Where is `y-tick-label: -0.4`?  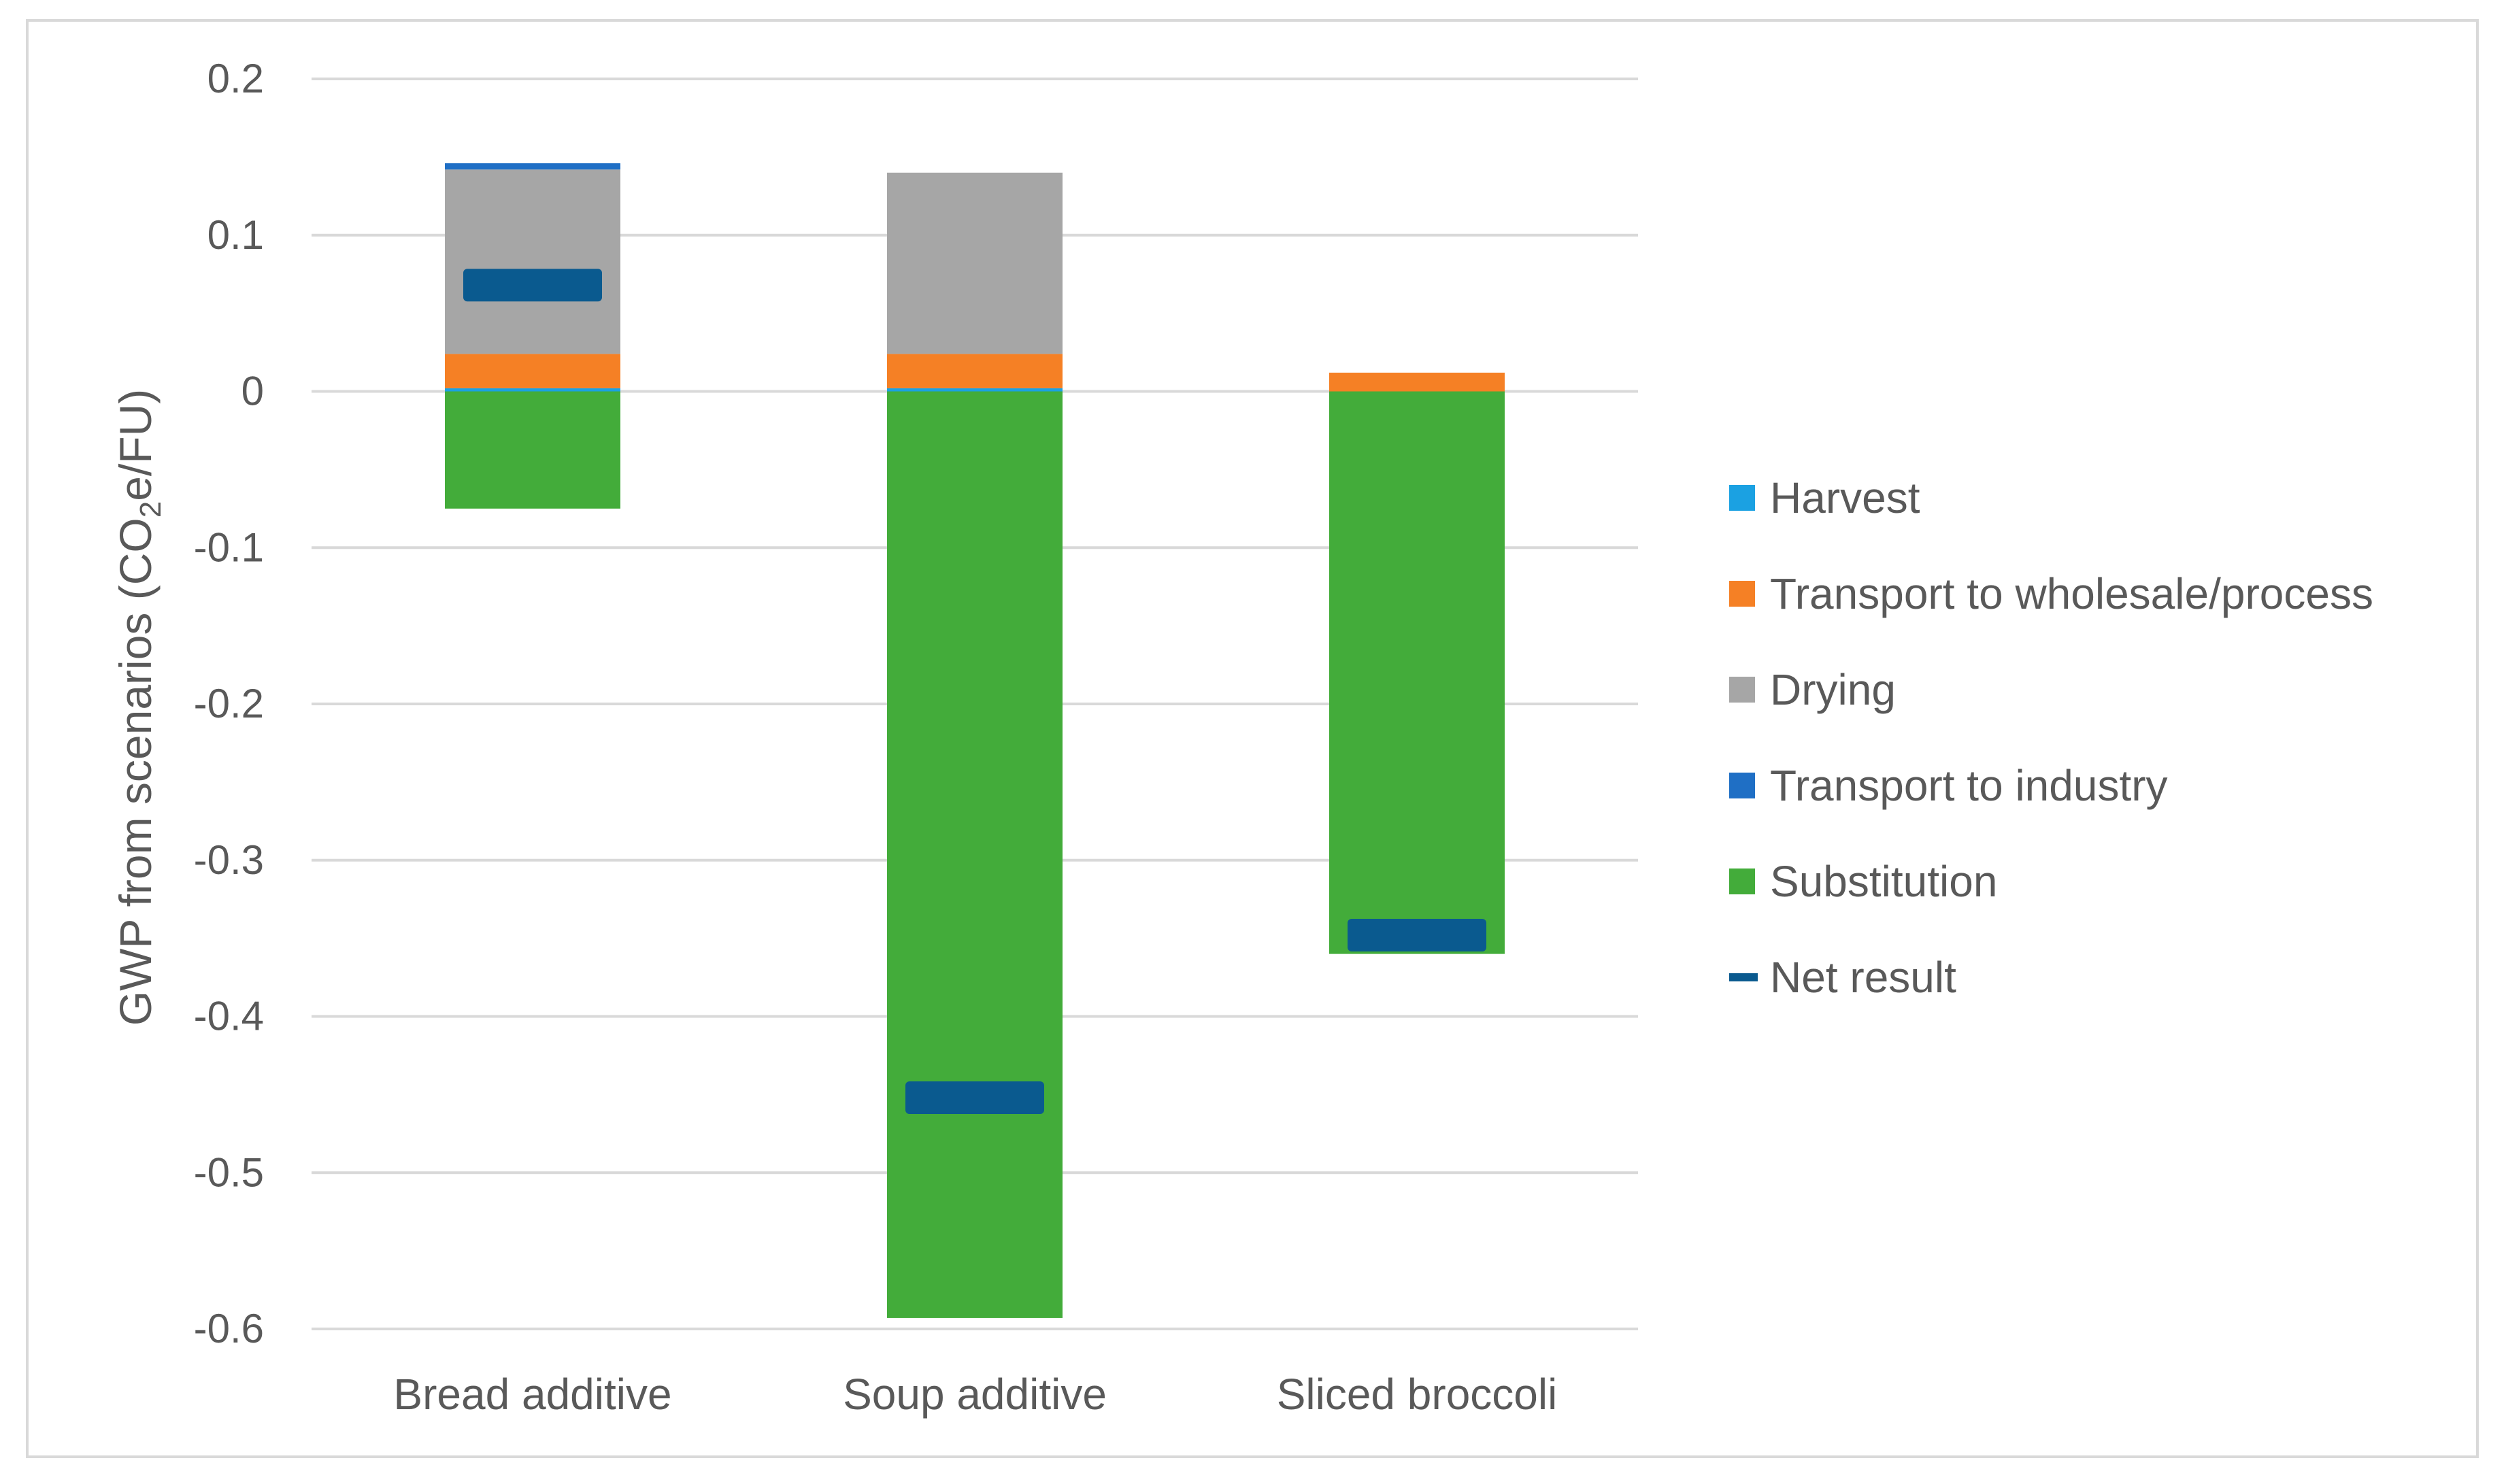
y-tick-label: -0.4 is located at coordinates (229, 1016).